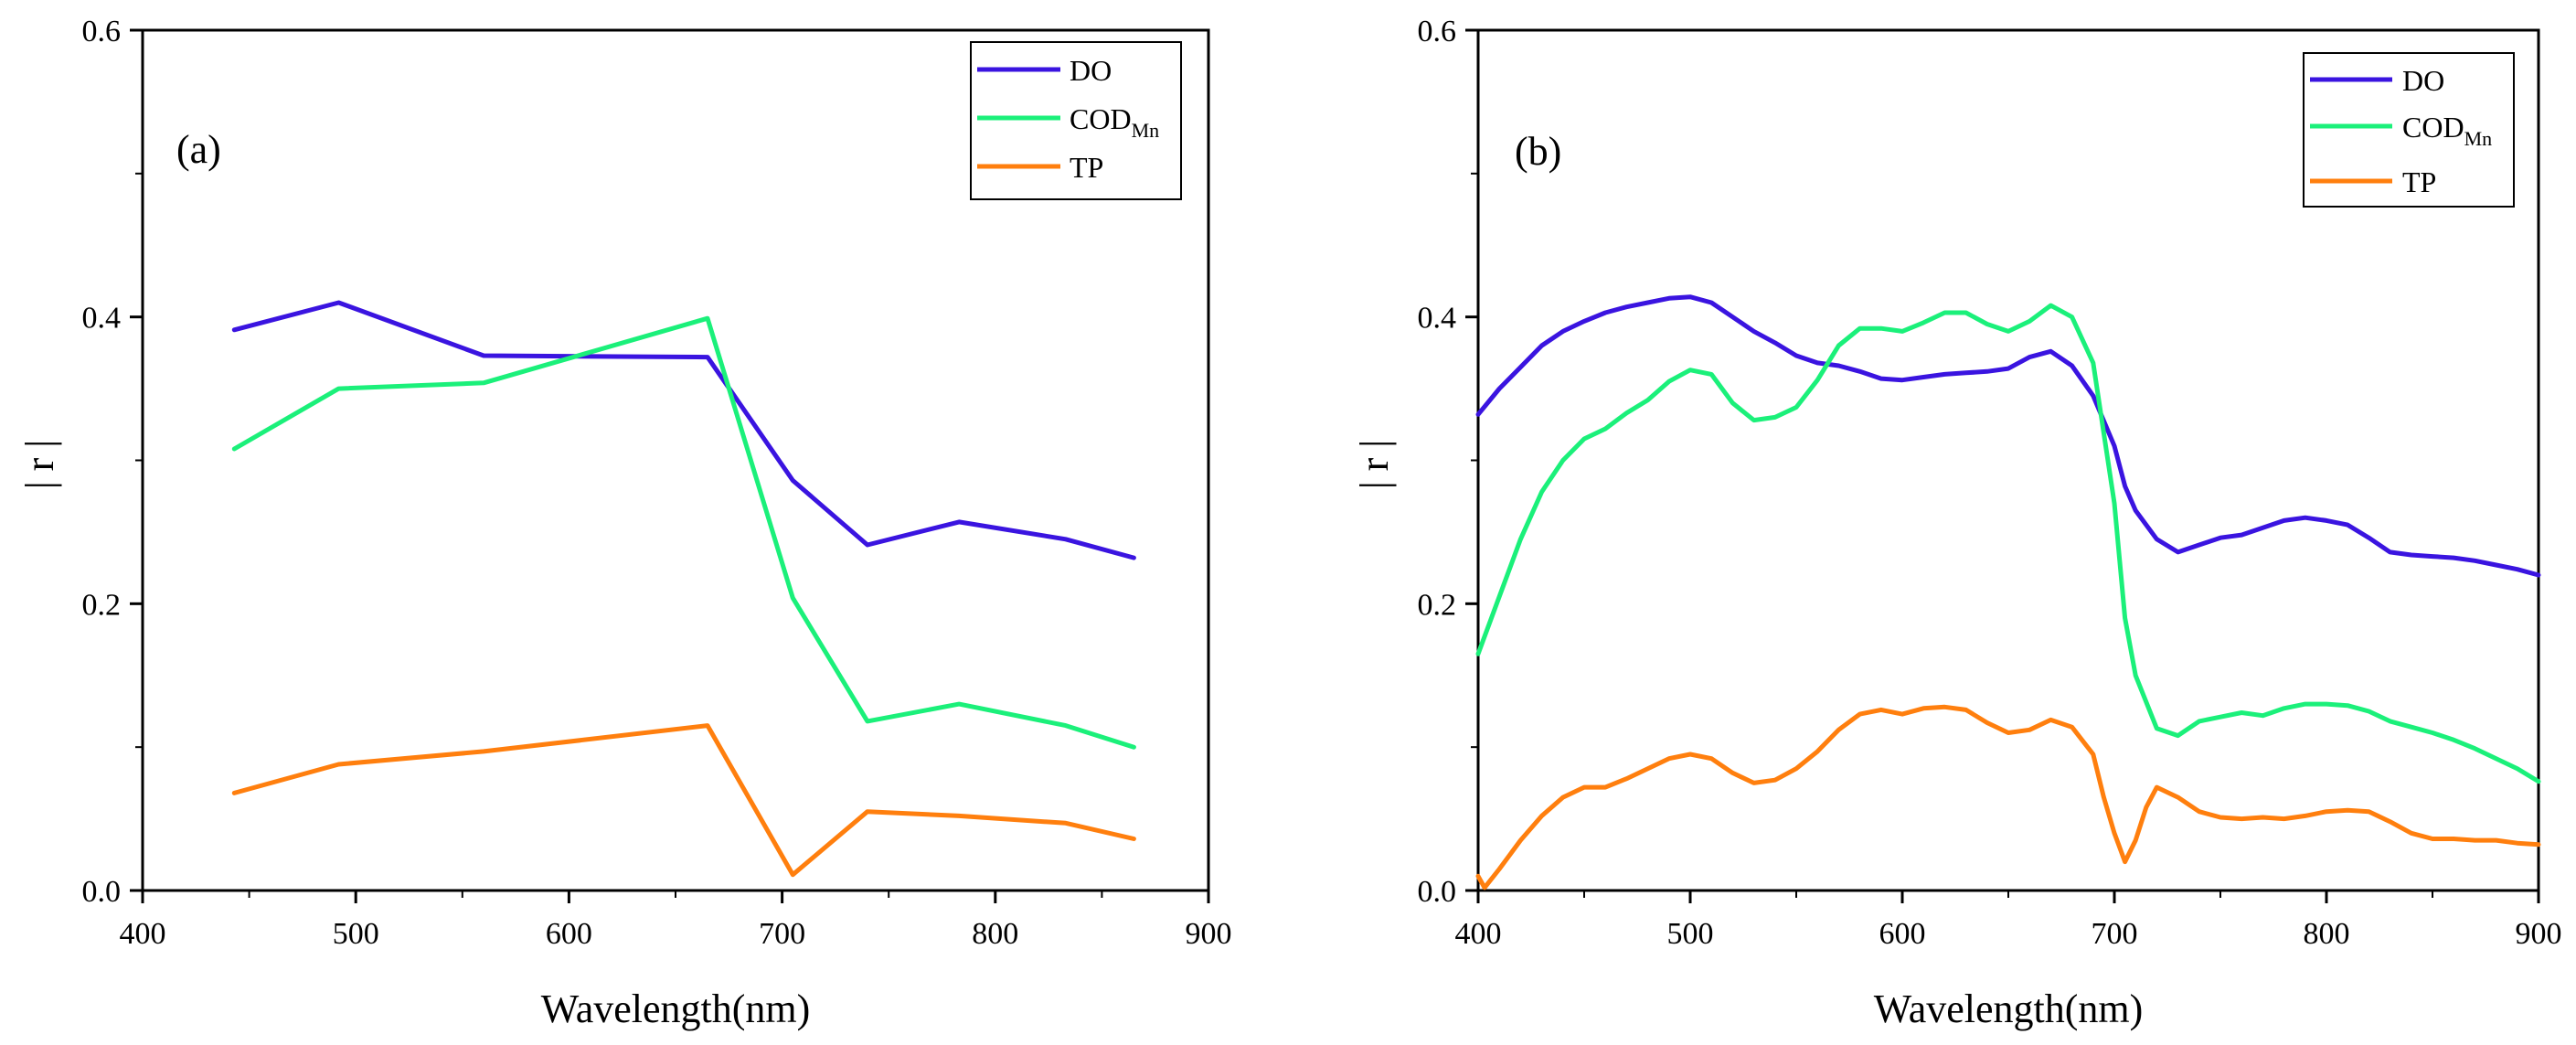  I want to click on panel-b-x-axis-title: Wavelength(nm), so click(2009, 1009).